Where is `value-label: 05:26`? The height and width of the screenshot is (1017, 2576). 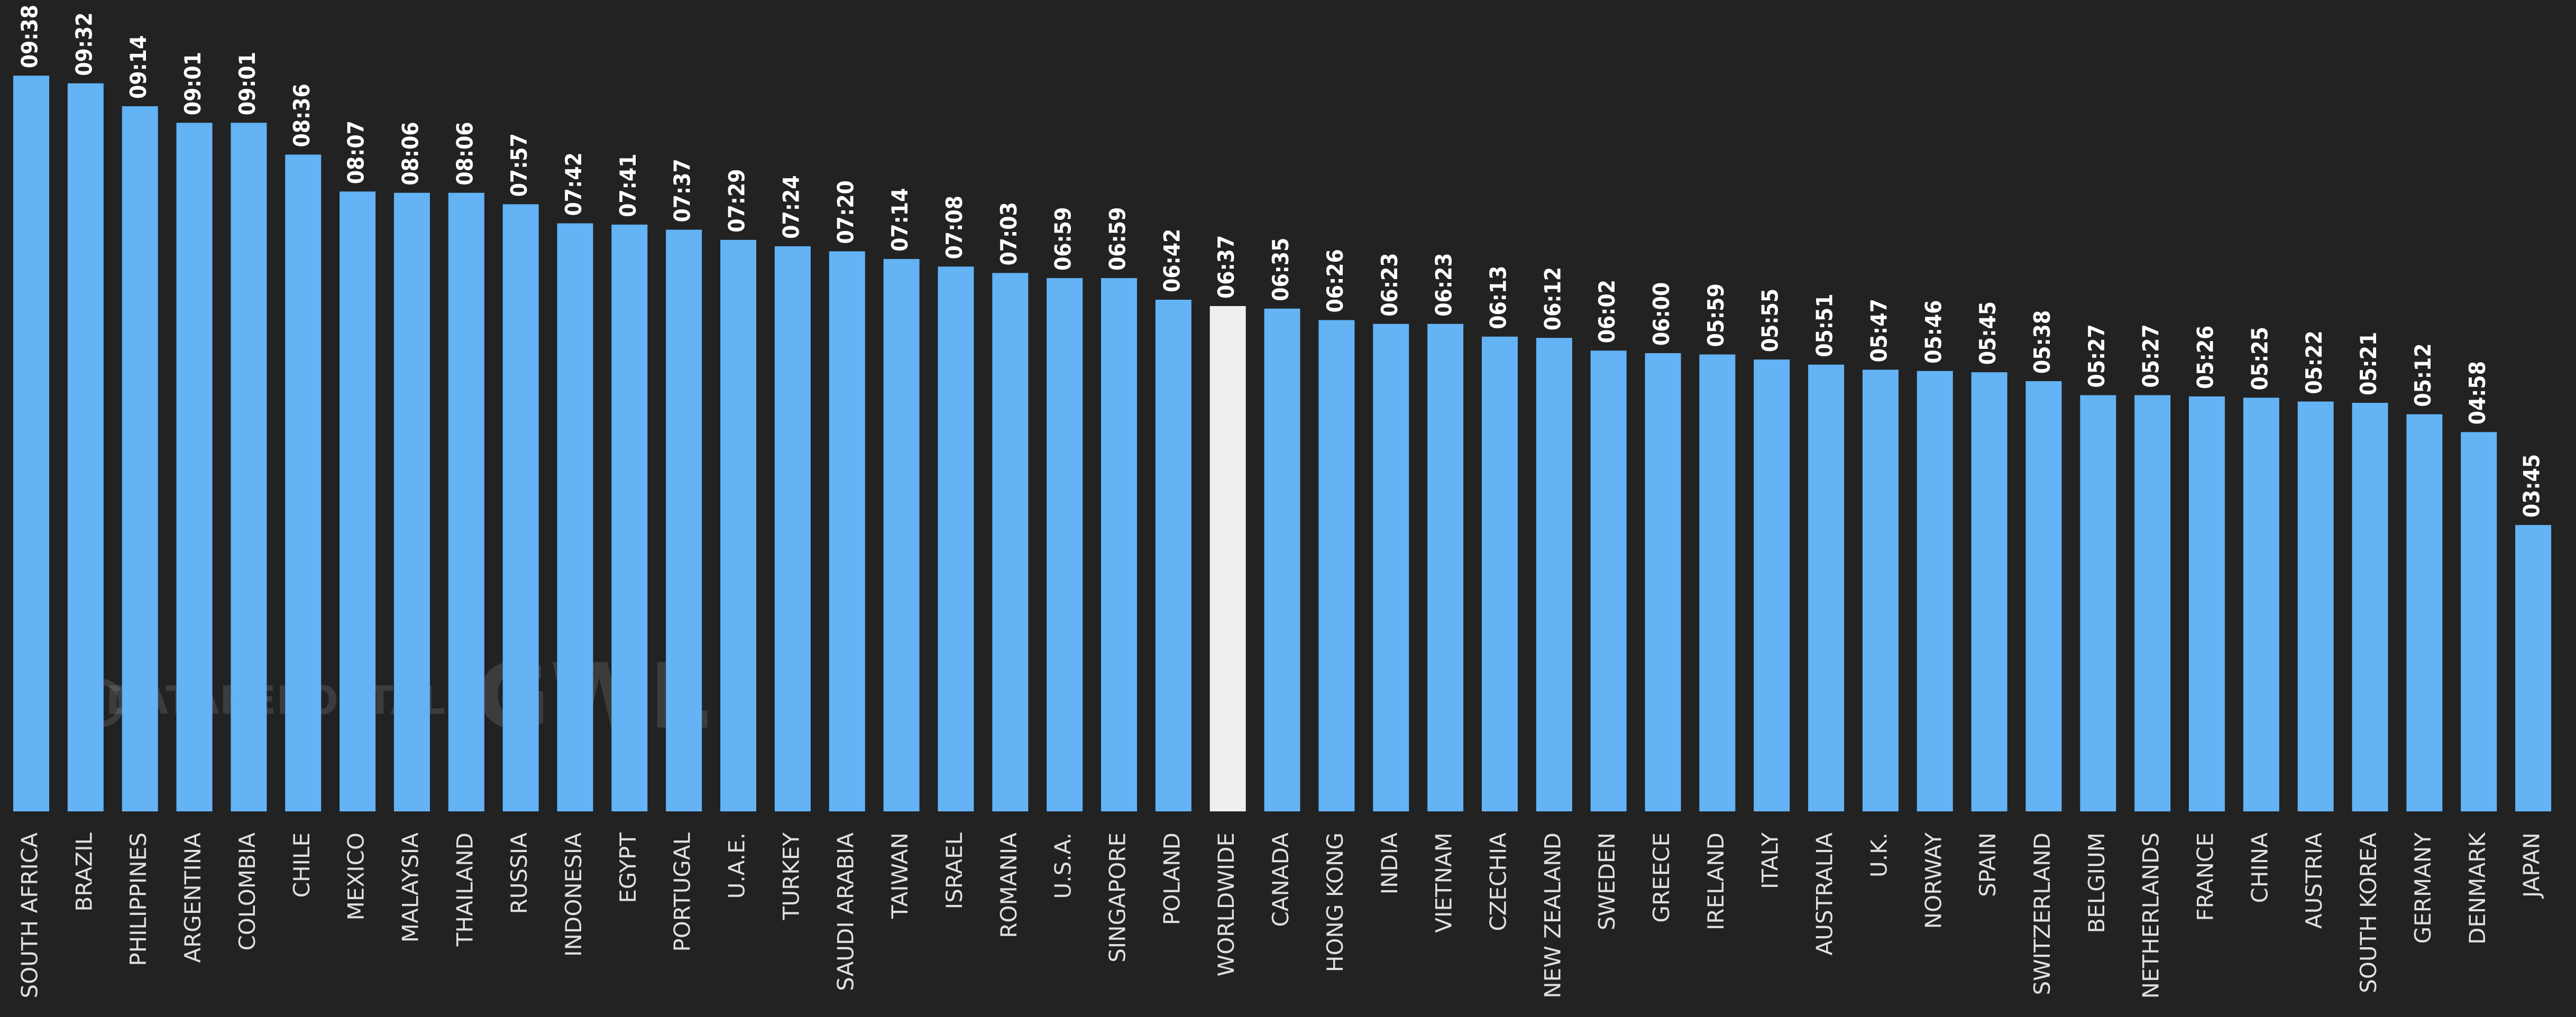 value-label: 05:26 is located at coordinates (2206, 357).